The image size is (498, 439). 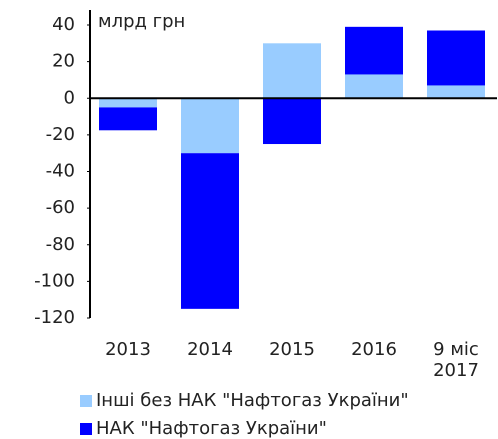 What do you see at coordinates (69, 97) in the screenshot?
I see `y-tick-label: 0` at bounding box center [69, 97].